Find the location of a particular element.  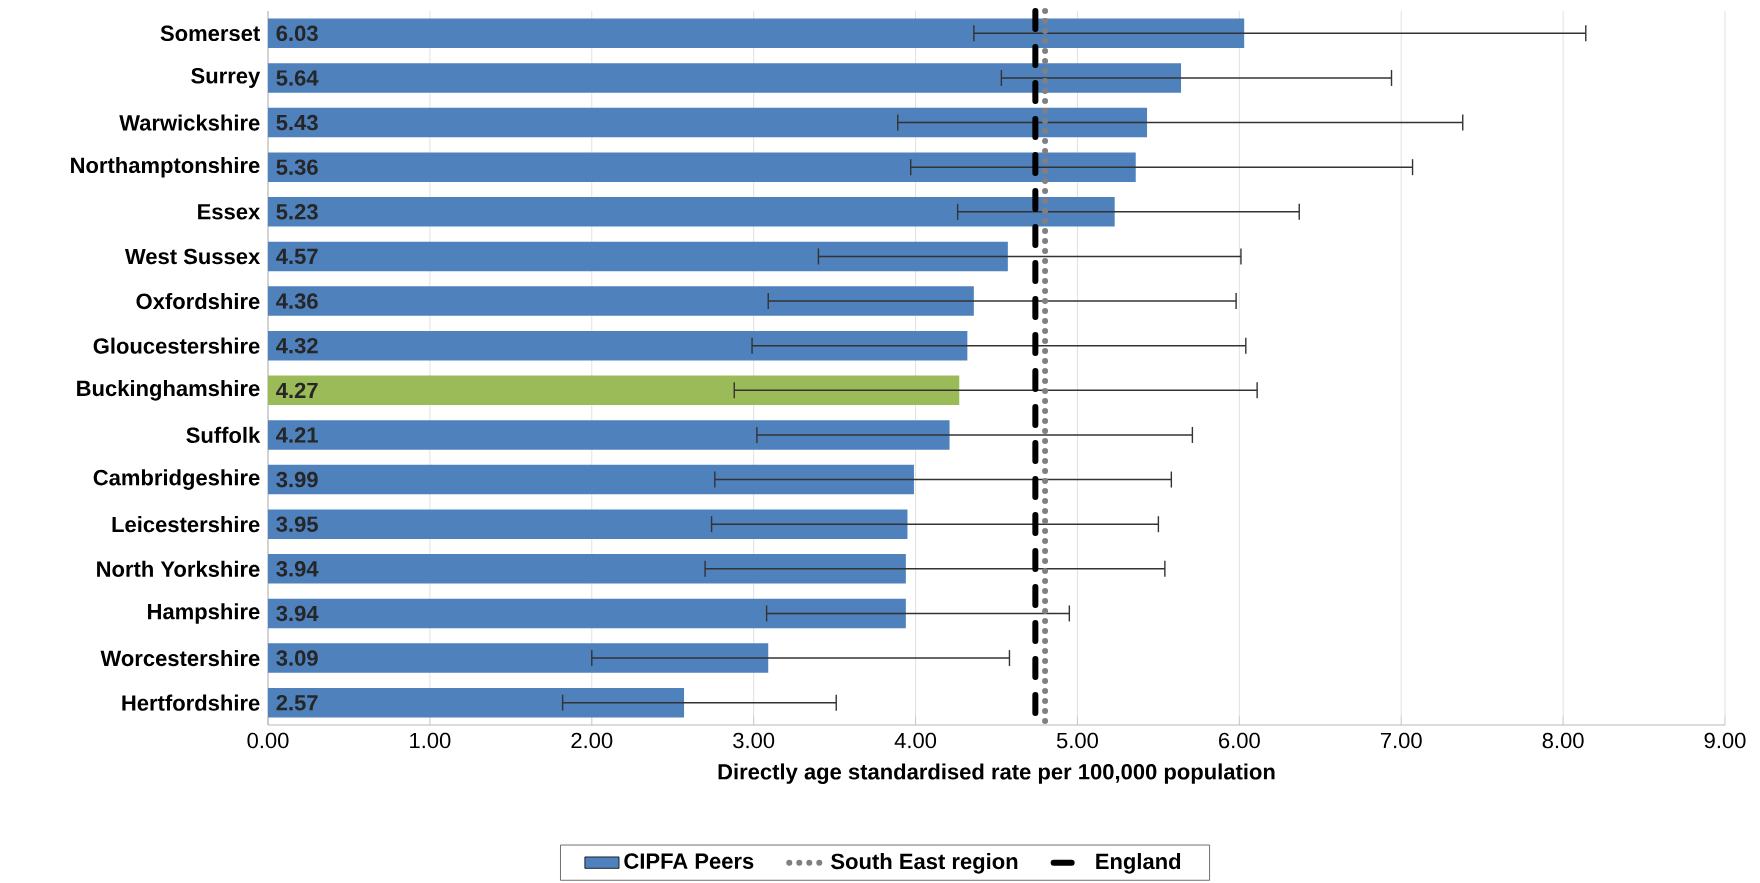

y-tick-label: Essex is located at coordinates (229, 212).